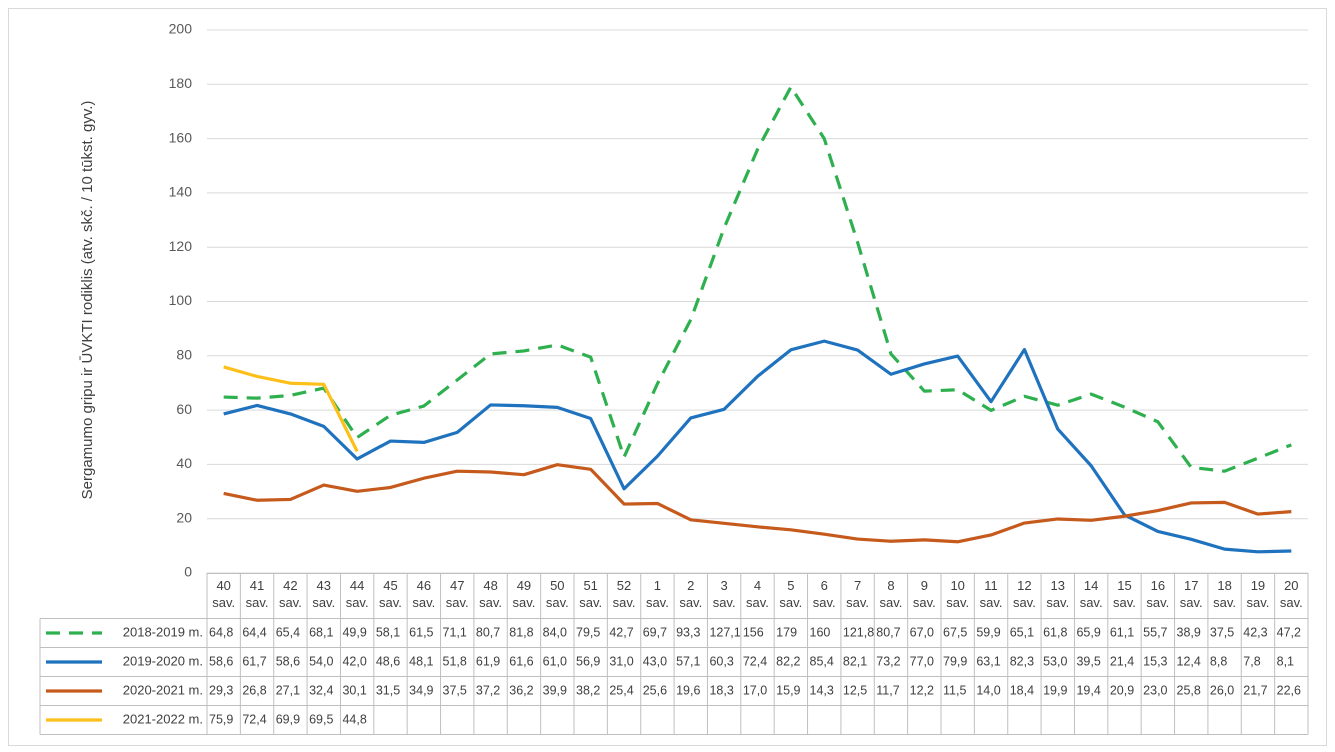 Image resolution: width=1335 pixels, height=752 pixels. I want to click on x-tick-label: 7 sav., so click(858, 594).